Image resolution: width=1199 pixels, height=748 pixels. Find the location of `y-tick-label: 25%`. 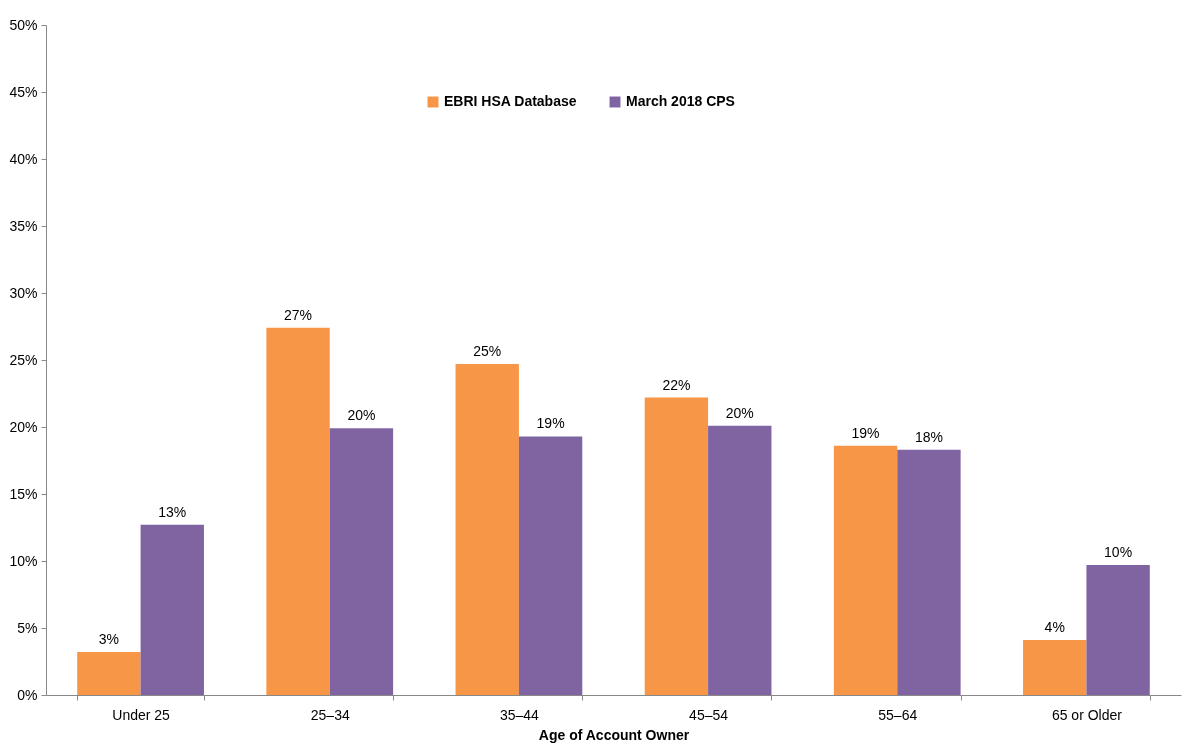

y-tick-label: 25% is located at coordinates (23, 359).